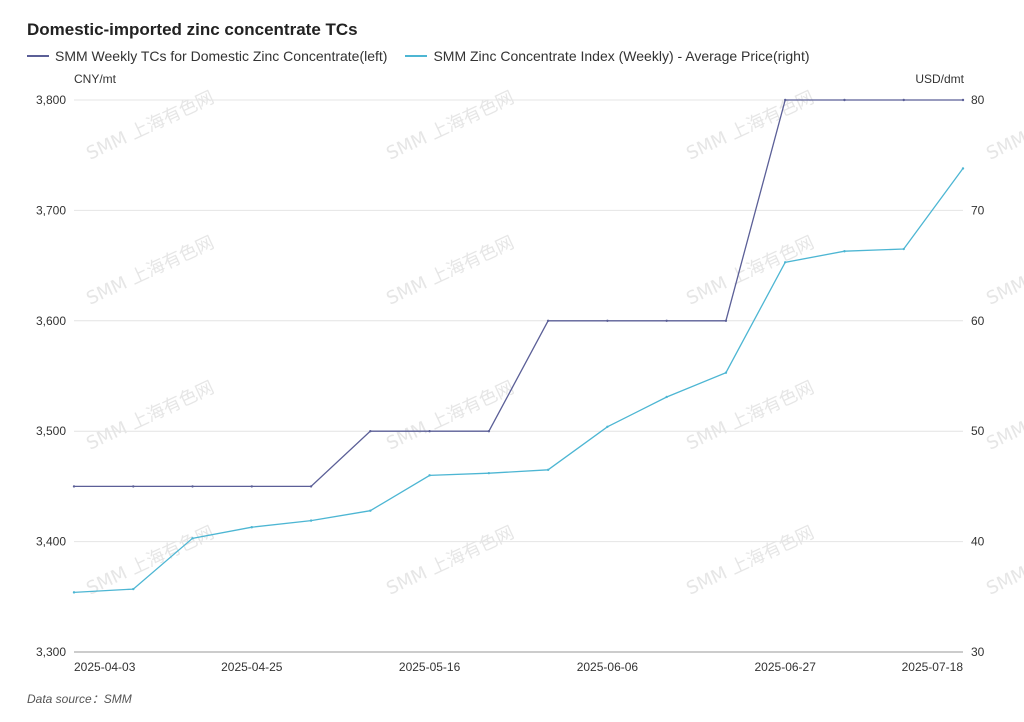  Describe the element at coordinates (978, 652) in the screenshot. I see `right-tick-label: 30` at that location.